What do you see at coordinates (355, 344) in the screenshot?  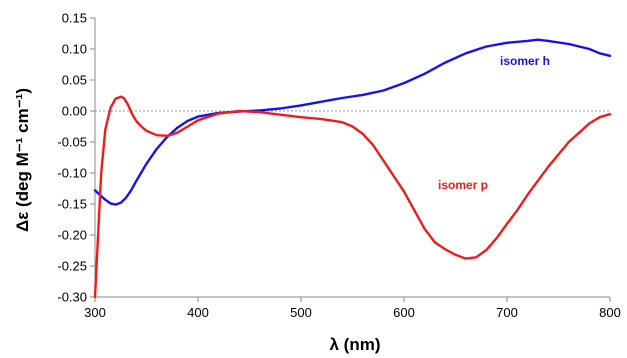 I see `x-axis-label: λ (nm)` at bounding box center [355, 344].